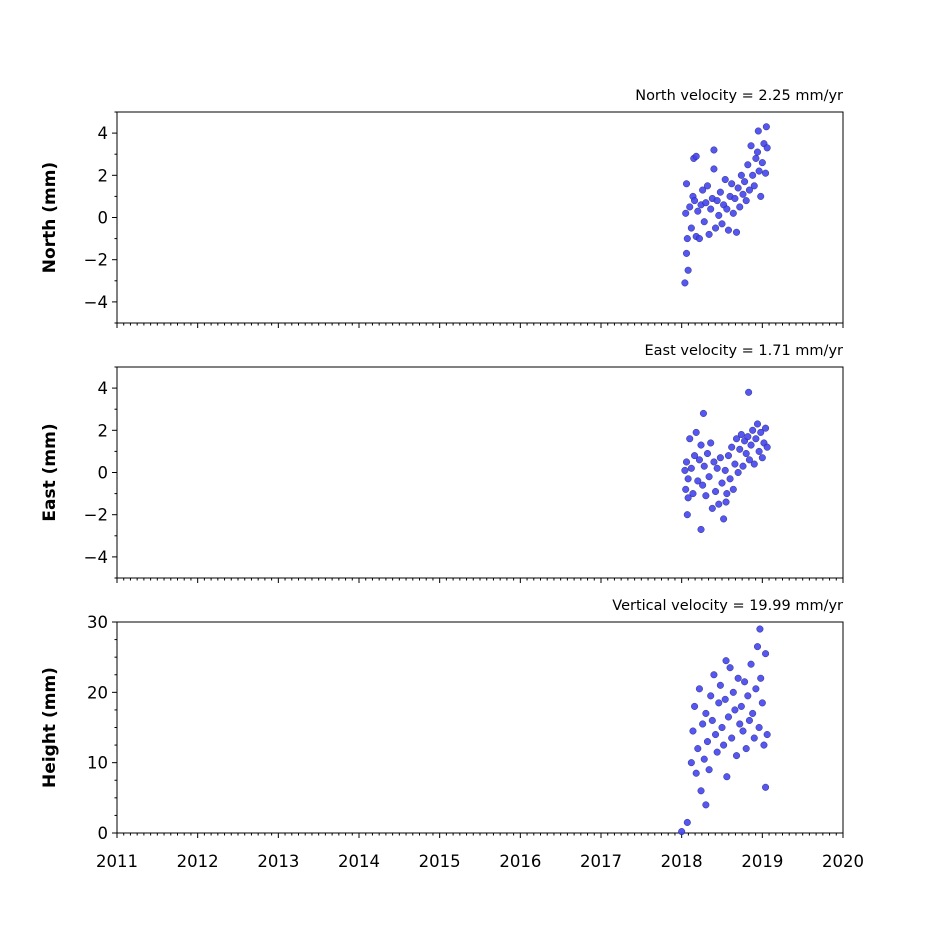  What do you see at coordinates (97, 763) in the screenshot?
I see `height-y-tick-label: 10` at bounding box center [97, 763].